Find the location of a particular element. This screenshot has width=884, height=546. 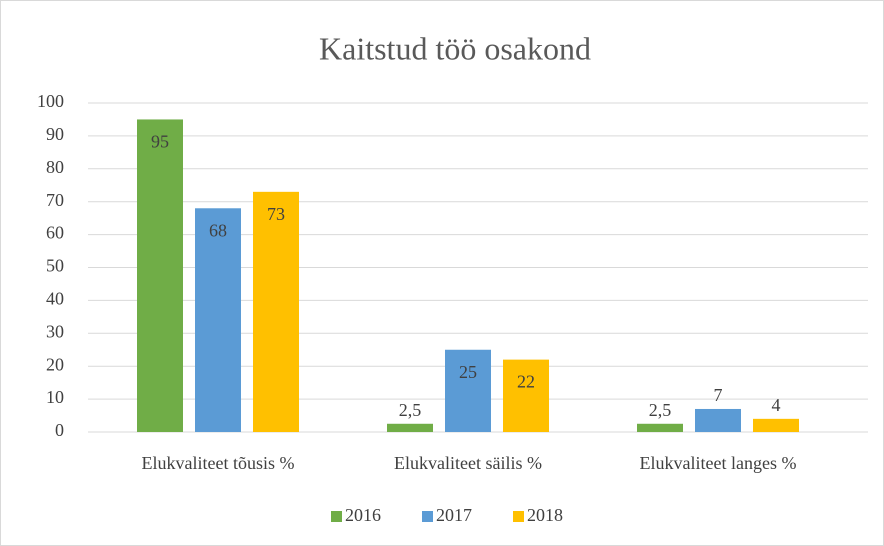

y-tick-label: 90 is located at coordinates (55, 134).